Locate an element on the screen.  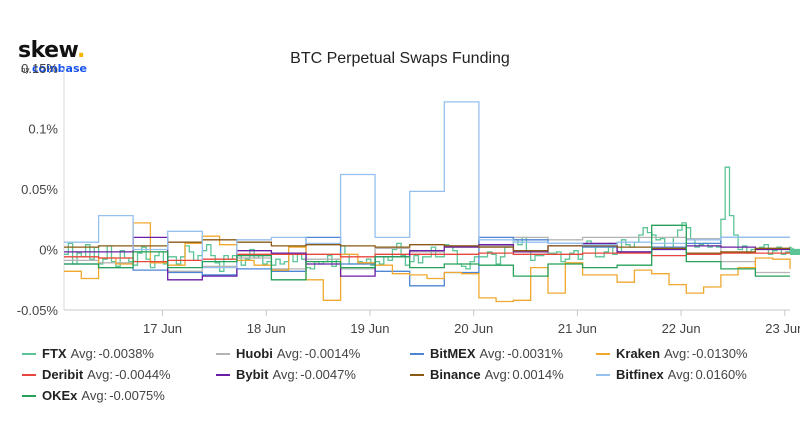
legend-series-name: Bitfinex is located at coordinates (640, 374).